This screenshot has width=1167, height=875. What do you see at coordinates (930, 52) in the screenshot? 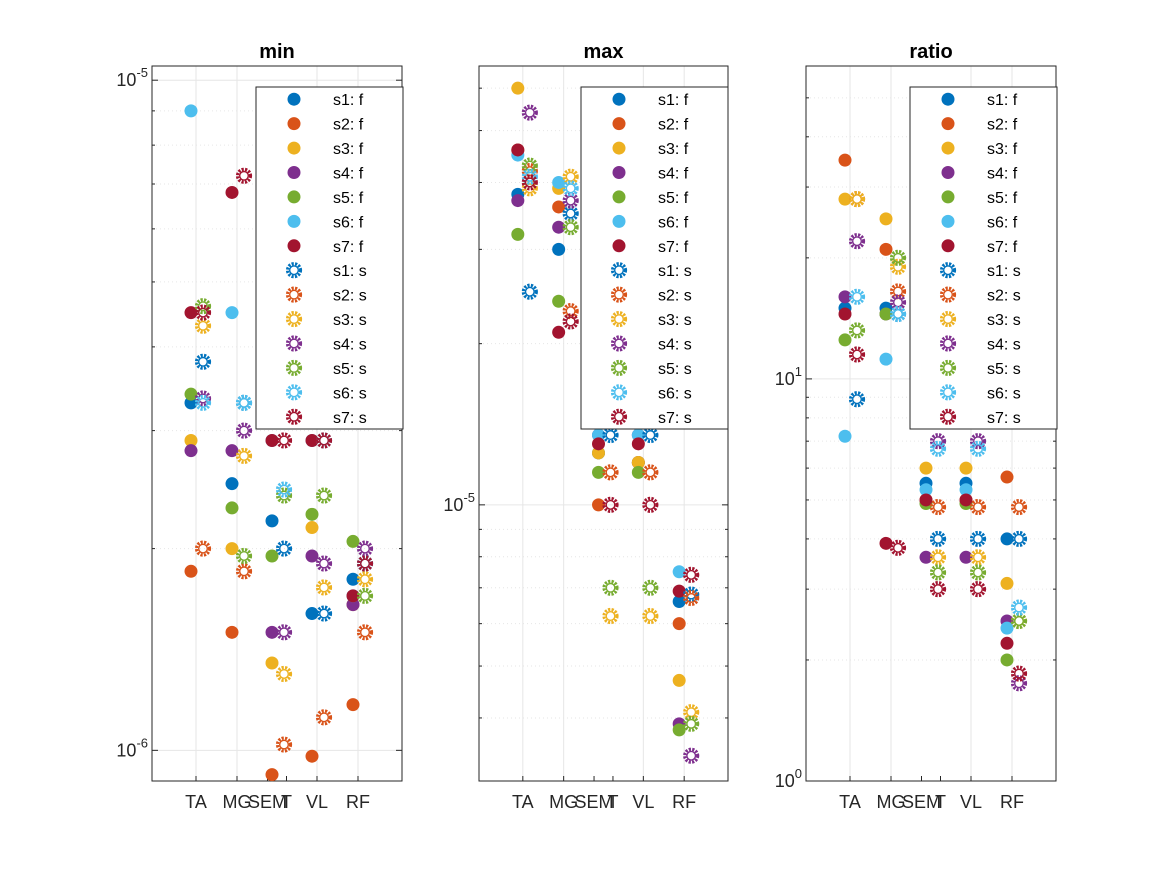
I see `axes-title: ratio` at bounding box center [930, 52].